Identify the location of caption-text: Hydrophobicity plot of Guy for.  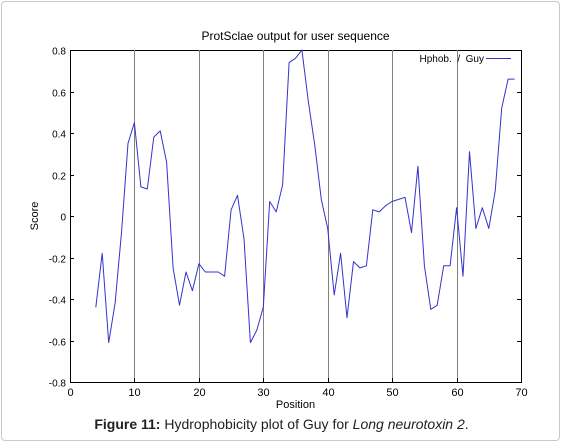
(256, 424).